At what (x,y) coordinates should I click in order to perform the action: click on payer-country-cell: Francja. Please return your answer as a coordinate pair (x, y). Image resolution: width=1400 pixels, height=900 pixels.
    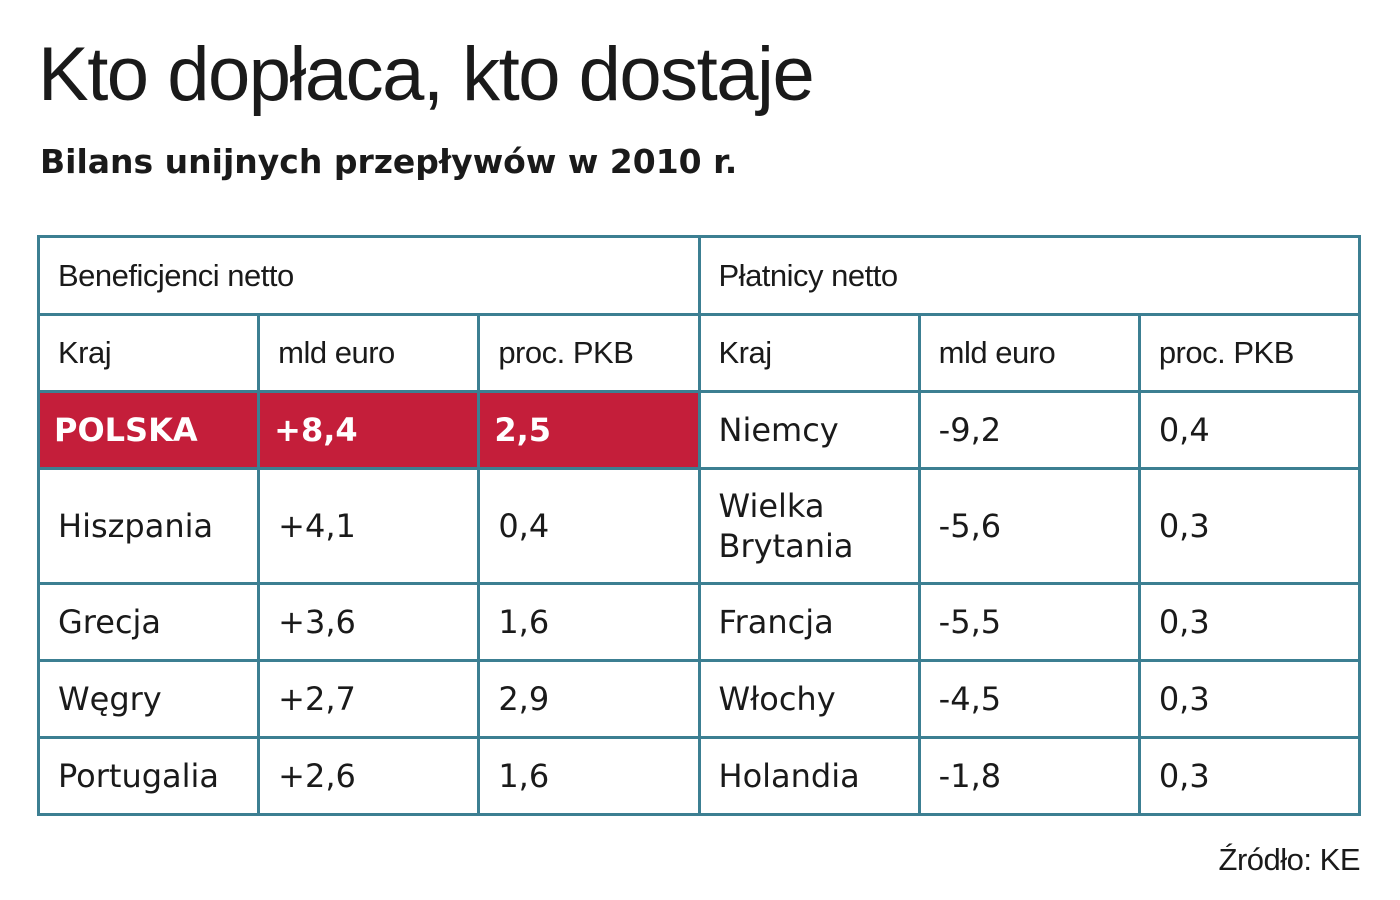
    Looking at the image, I should click on (809, 622).